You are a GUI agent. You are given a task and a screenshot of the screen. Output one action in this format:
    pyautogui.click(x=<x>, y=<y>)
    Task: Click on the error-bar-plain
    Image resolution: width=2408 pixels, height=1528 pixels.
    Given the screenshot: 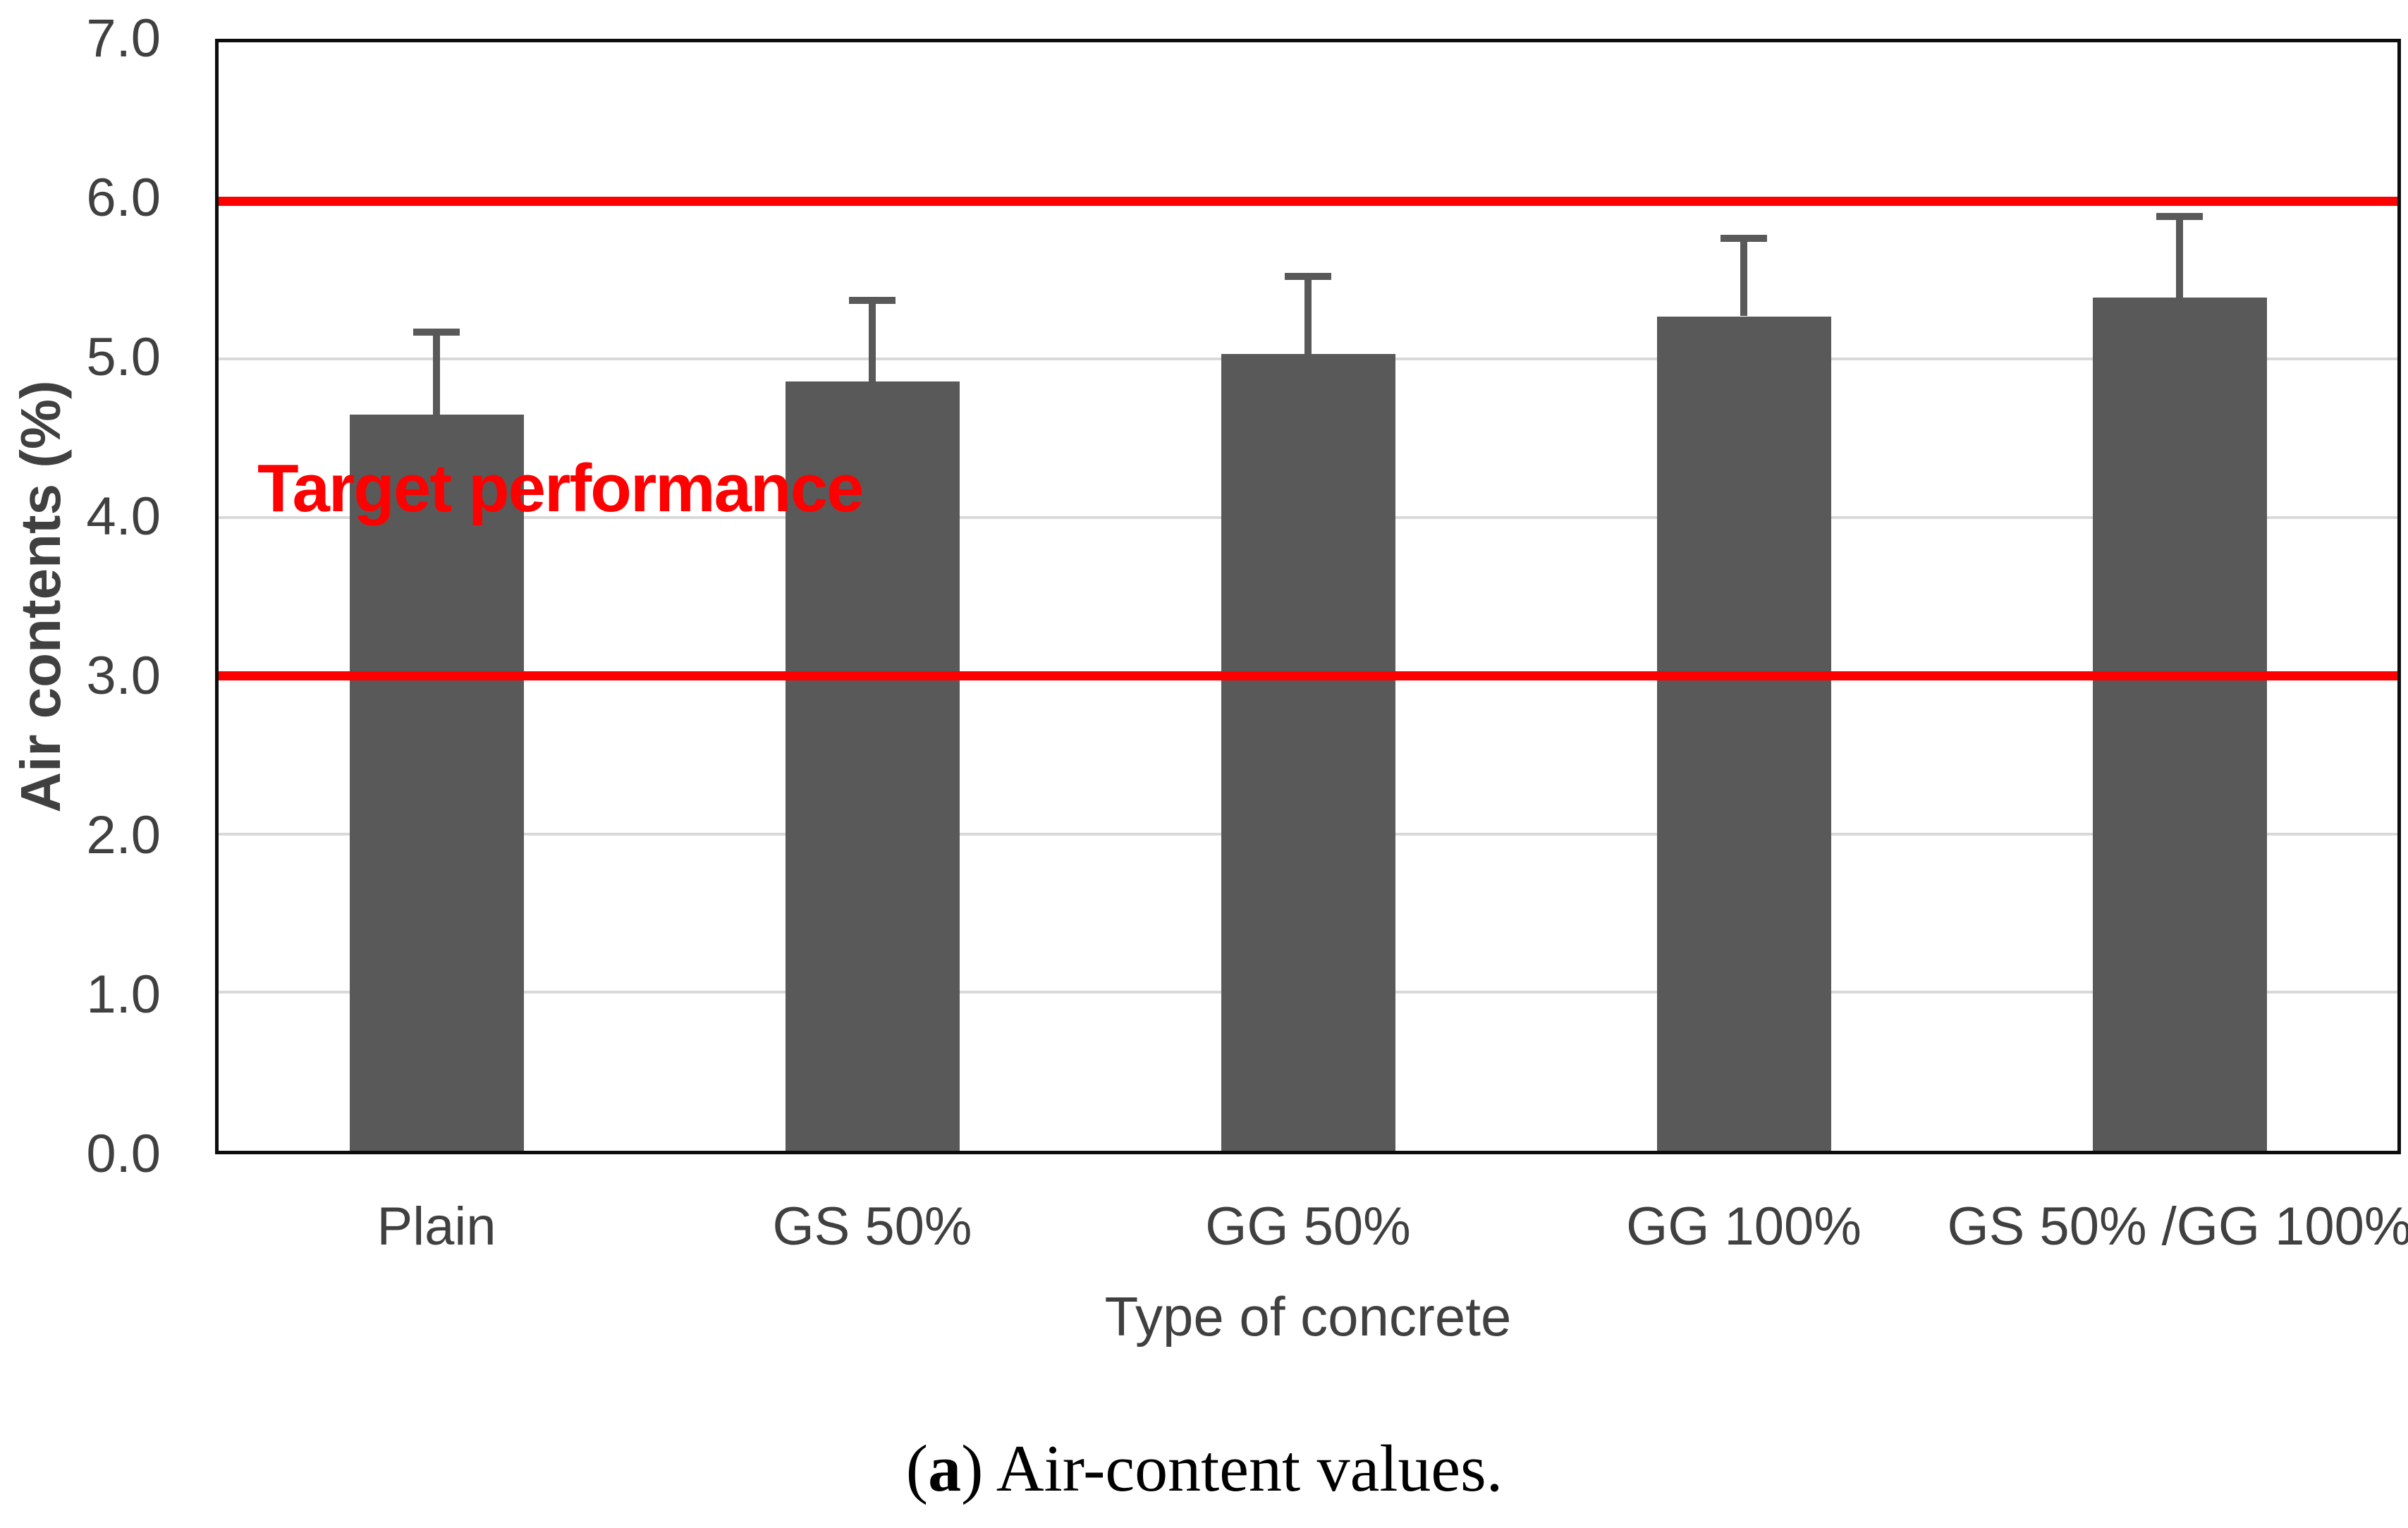 What is the action you would take?
    pyautogui.click(x=436, y=374)
    